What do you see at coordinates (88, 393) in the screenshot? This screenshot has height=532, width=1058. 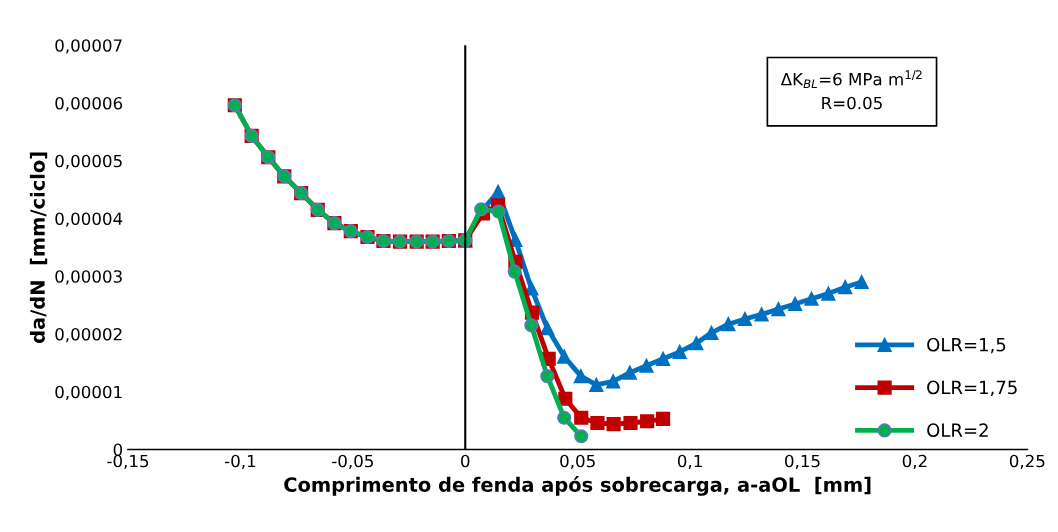 I see `y-tick-label: 0,00001` at bounding box center [88, 393].